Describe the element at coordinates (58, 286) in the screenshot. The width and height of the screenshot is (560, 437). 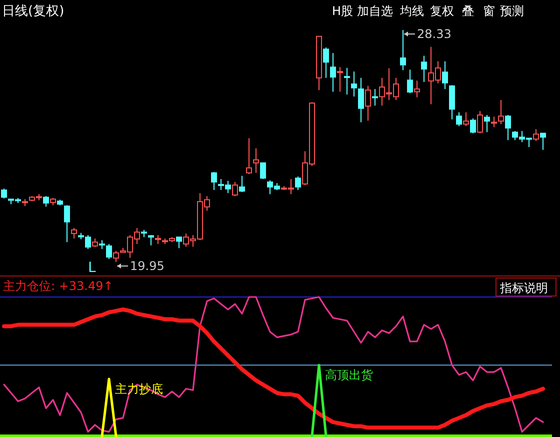
I see `chart-title: 主力仓位: +33.49↑` at that location.